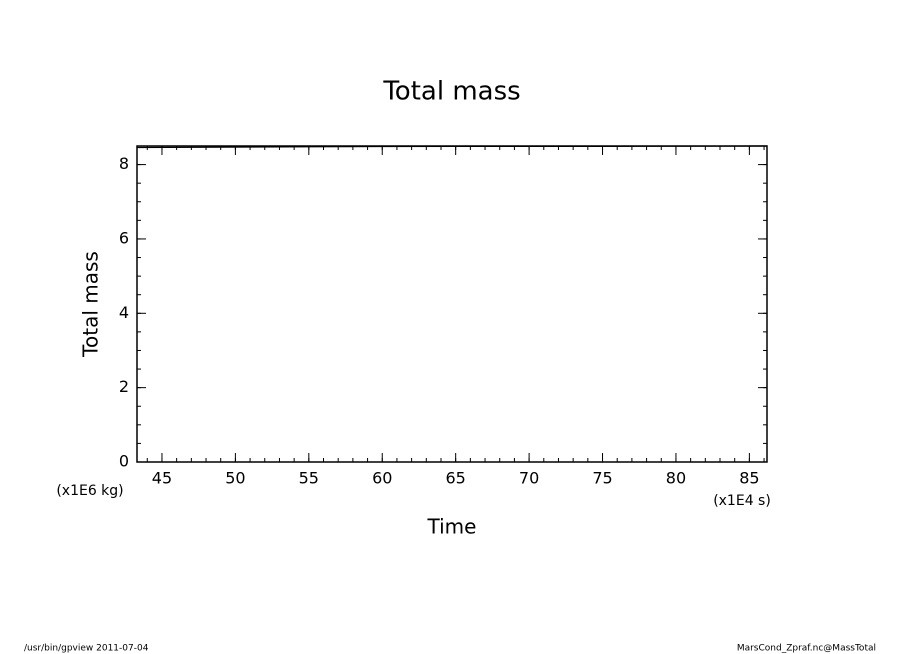 This screenshot has height=654, width=904. I want to click on x-tick-label: 85, so click(749, 478).